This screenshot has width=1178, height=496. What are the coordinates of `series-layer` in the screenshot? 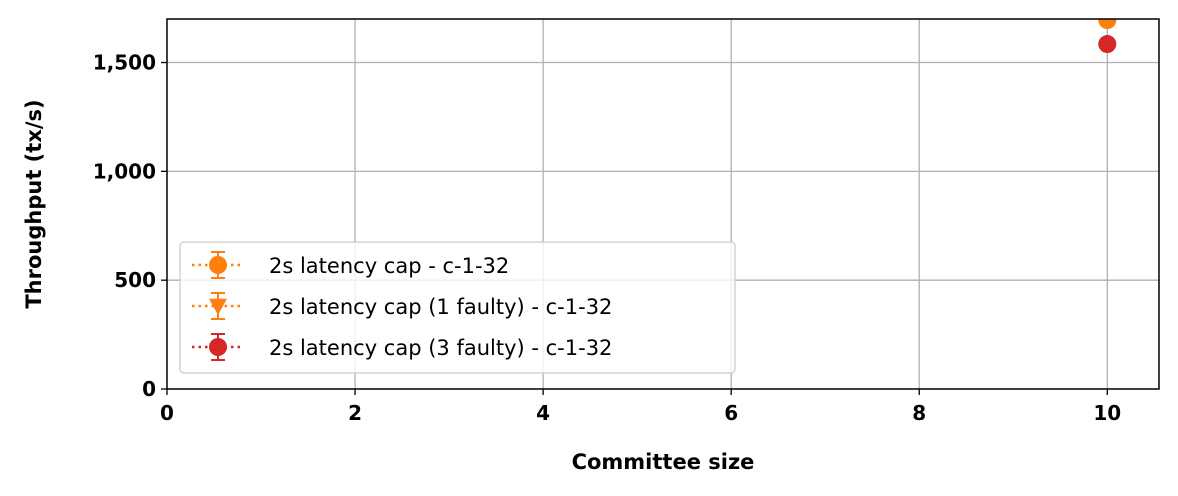 It's located at (1107, 36).